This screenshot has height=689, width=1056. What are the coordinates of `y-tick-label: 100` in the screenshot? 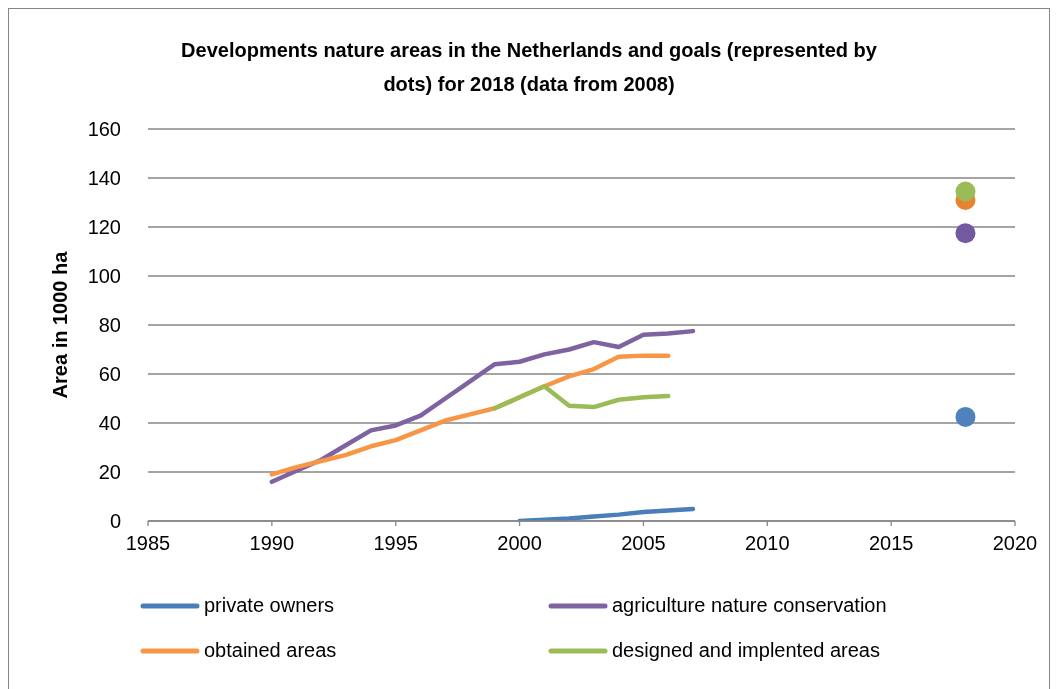 It's located at (104, 276).